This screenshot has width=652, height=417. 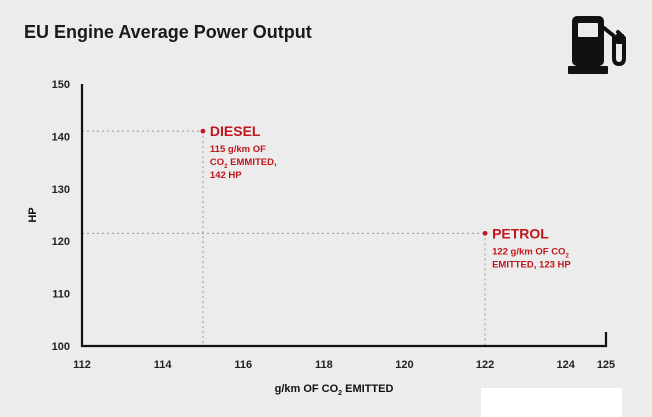 What do you see at coordinates (226, 175) in the screenshot?
I see `data-point-label: 142 HP` at bounding box center [226, 175].